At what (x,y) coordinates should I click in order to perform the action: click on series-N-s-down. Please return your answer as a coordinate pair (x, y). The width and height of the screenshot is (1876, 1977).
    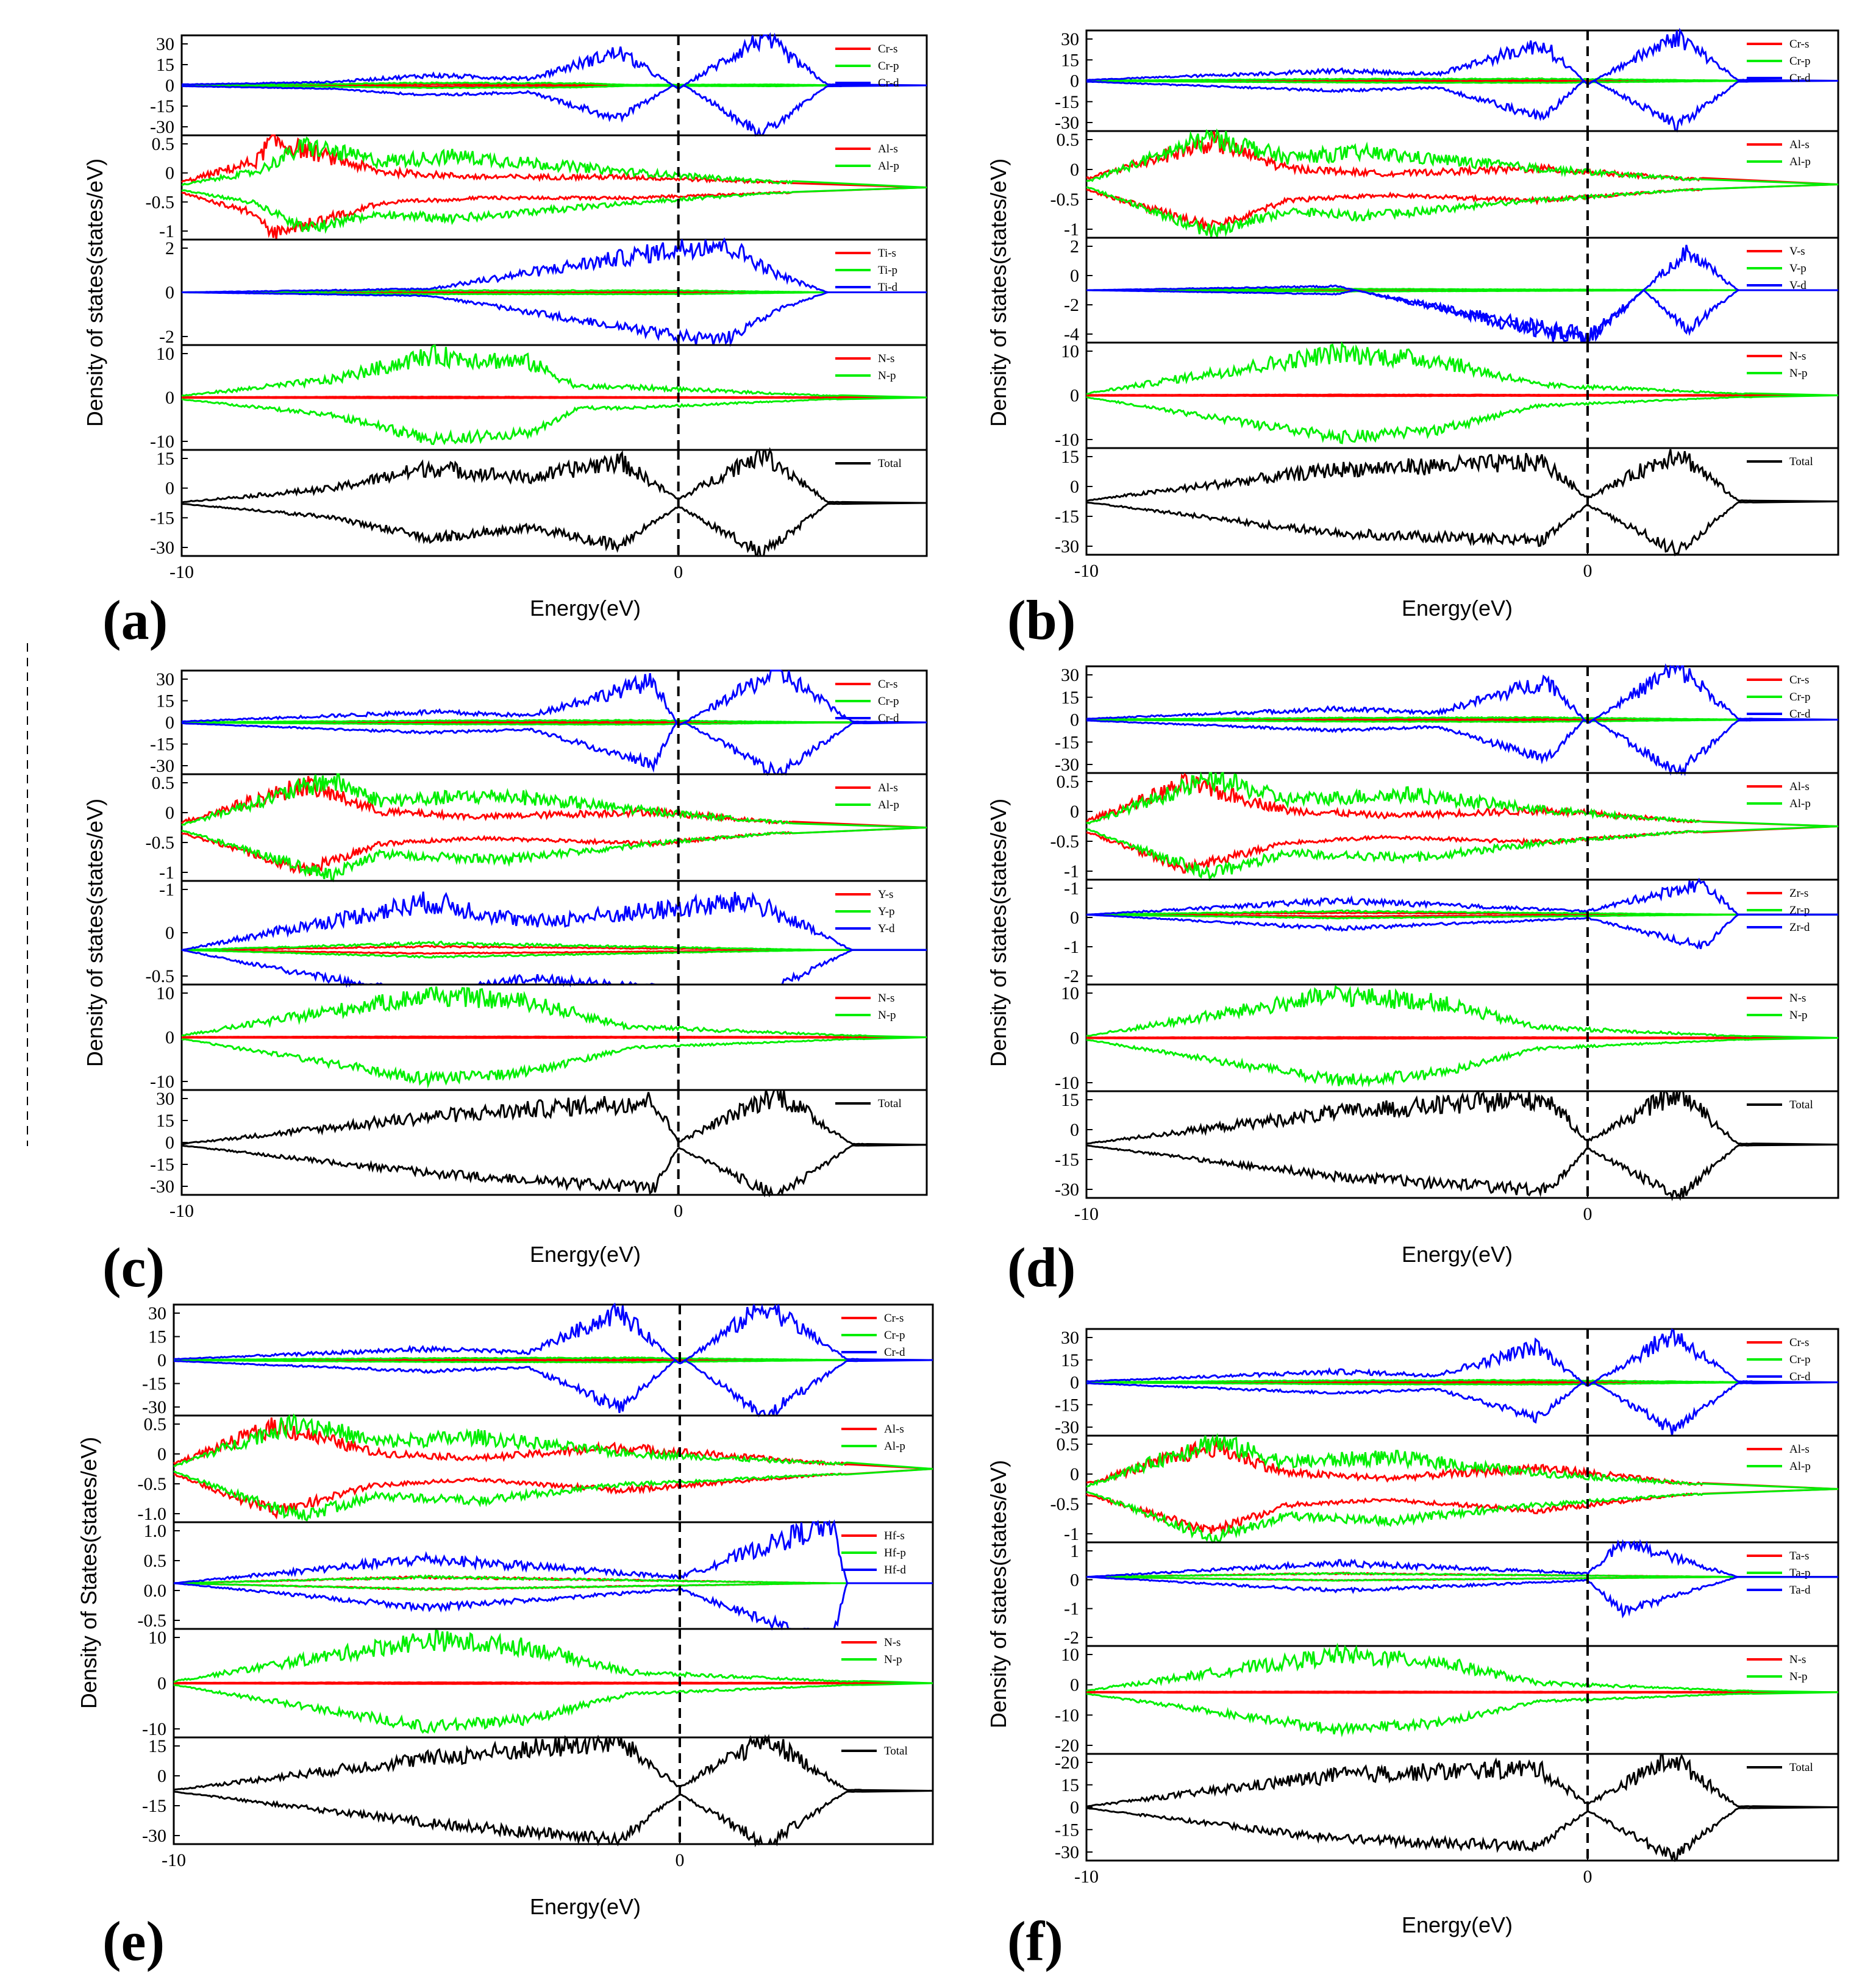
    Looking at the image, I should click on (1462, 1038).